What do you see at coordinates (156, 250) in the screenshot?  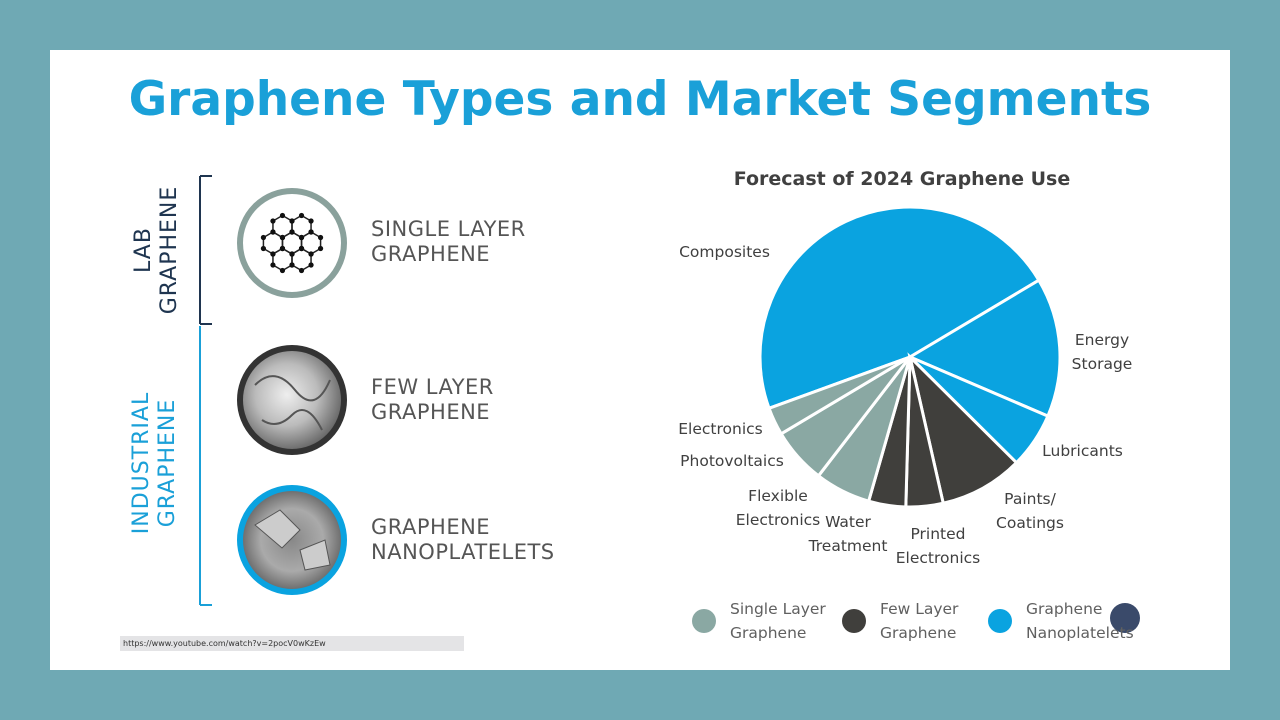 I see `group-label: LAB GRAPHENE` at bounding box center [156, 250].